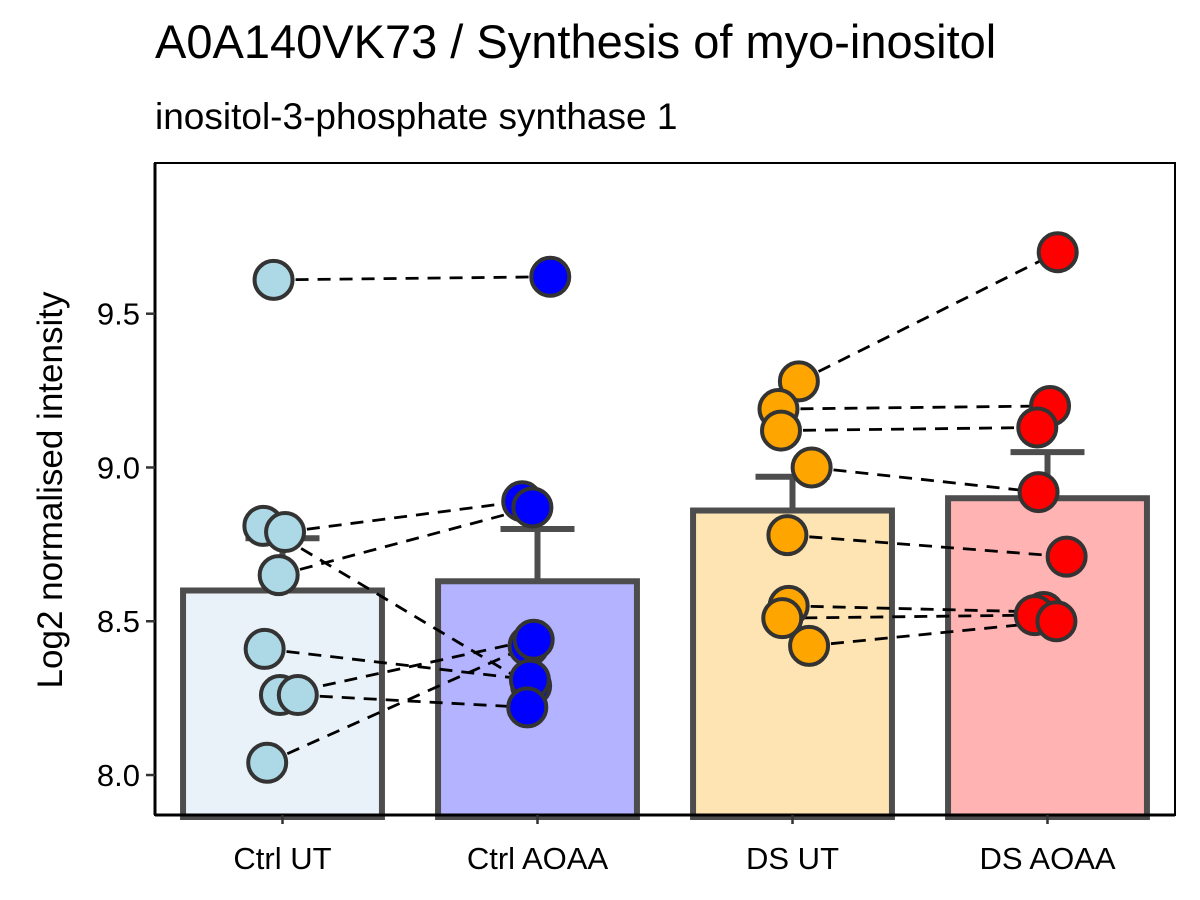  Describe the element at coordinates (576, 41) in the screenshot. I see `chart-title: A0A140VK73 / Synthesis of myo-inositol` at that location.